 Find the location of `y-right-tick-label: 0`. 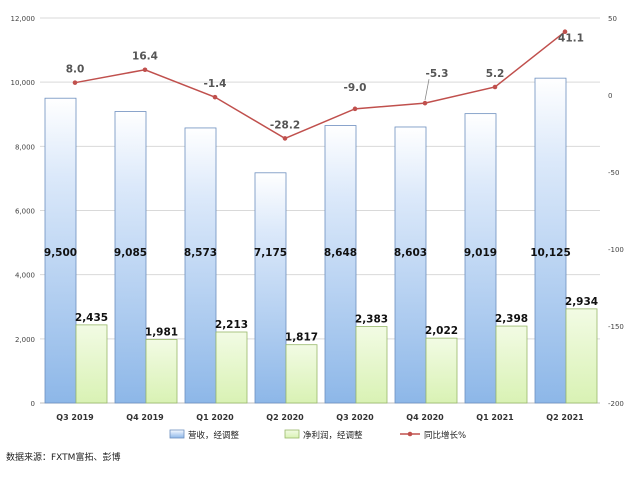

y-right-tick-label: 0 is located at coordinates (610, 96).